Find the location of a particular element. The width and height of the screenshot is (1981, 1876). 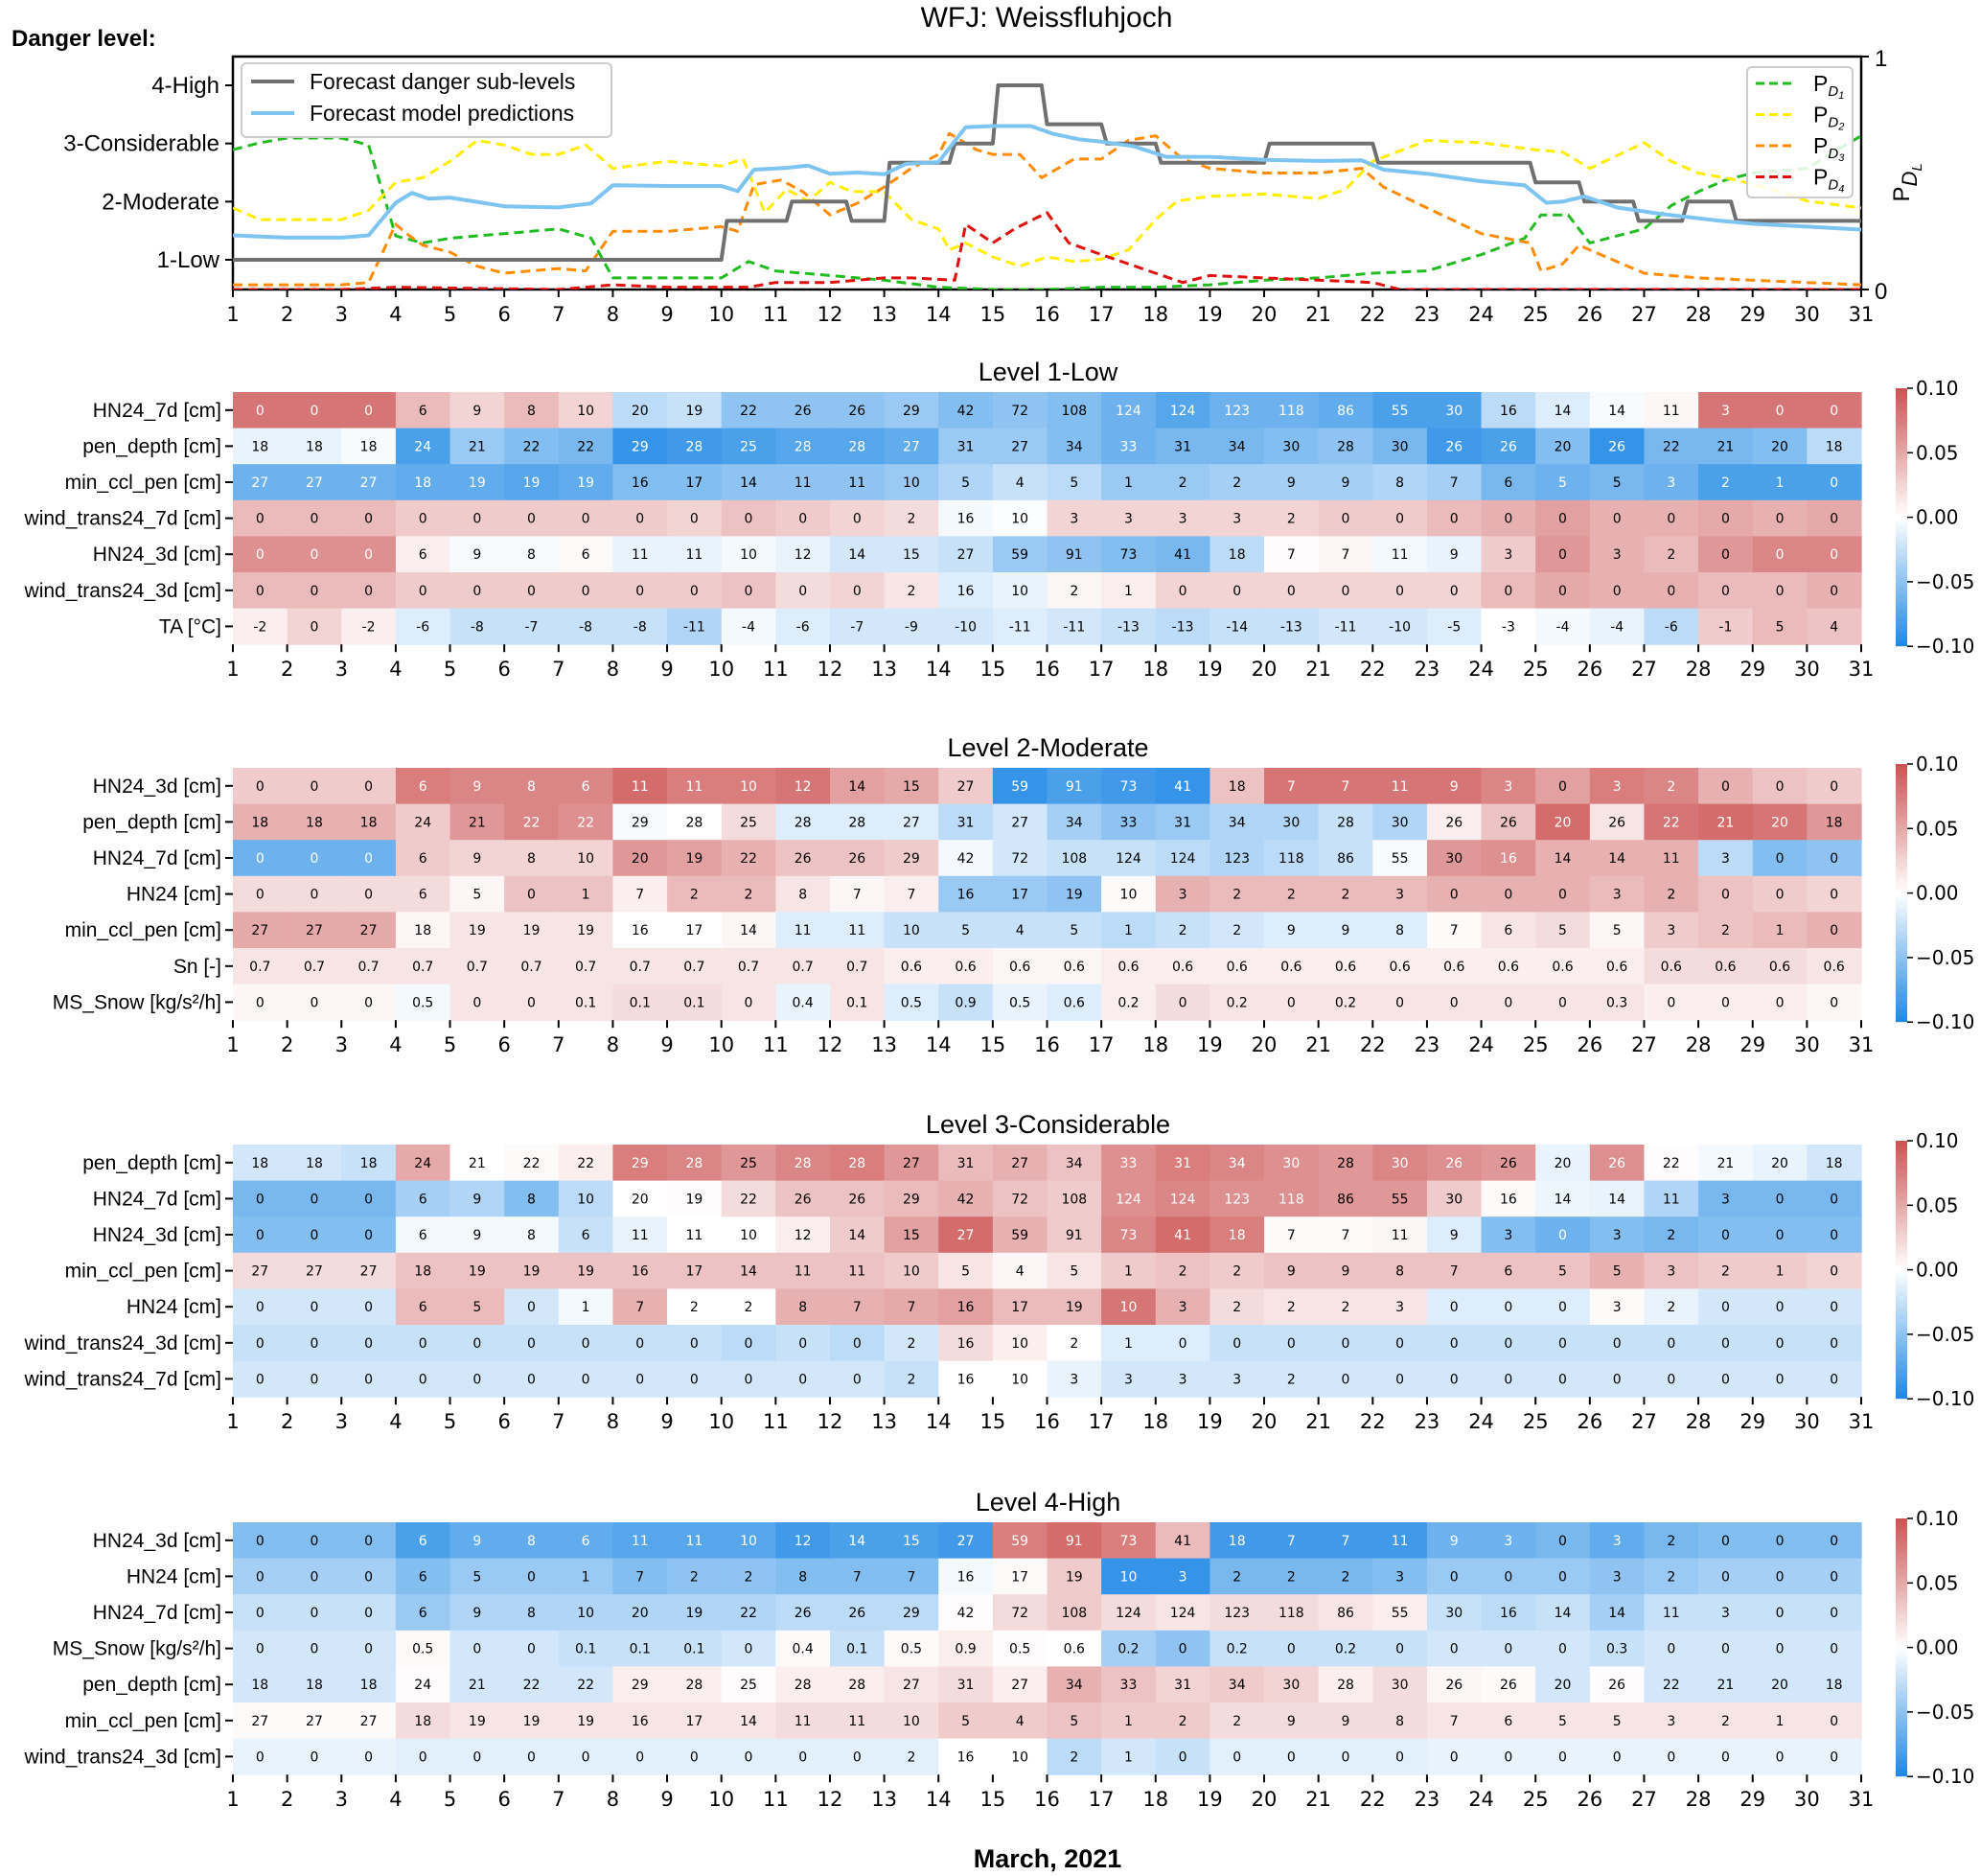

x-tick-label: 16 is located at coordinates (1047, 1799).